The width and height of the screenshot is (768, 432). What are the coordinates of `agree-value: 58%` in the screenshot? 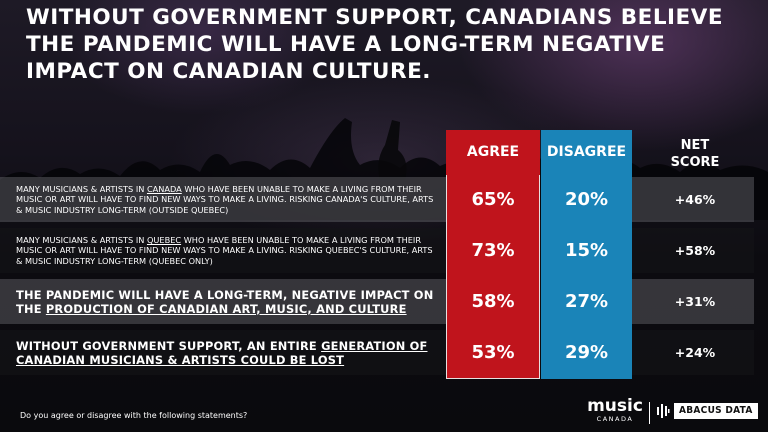 It's located at (493, 301).